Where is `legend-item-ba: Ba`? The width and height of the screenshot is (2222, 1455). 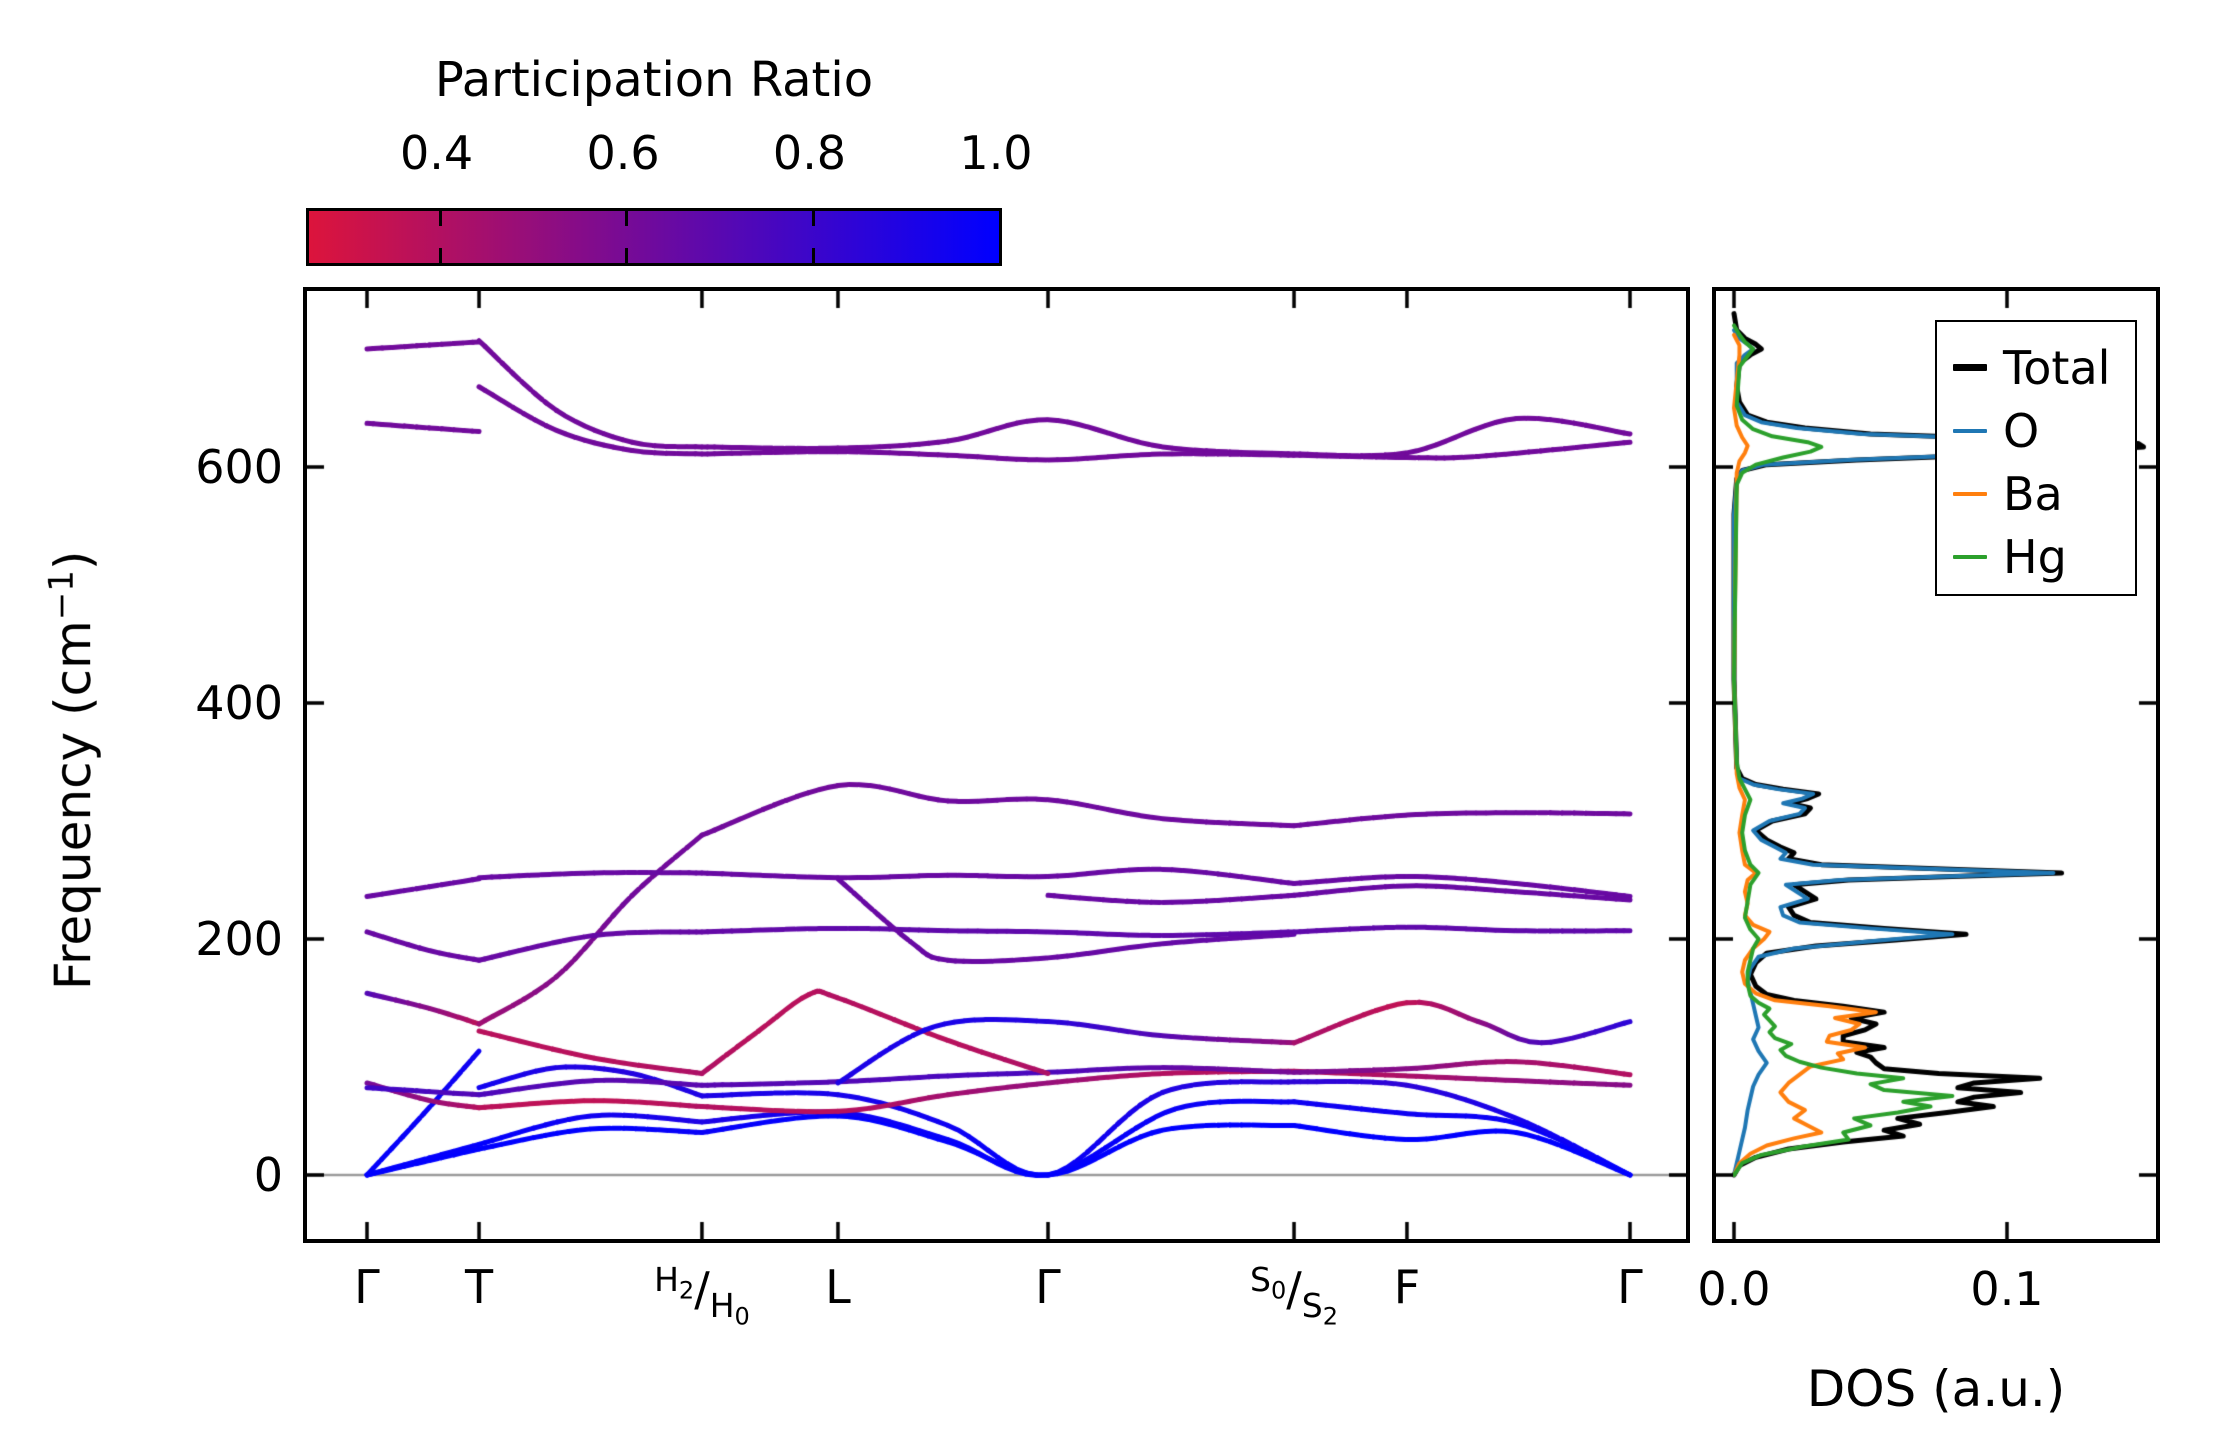
legend-item-ba: Ba is located at coordinates (2044, 493).